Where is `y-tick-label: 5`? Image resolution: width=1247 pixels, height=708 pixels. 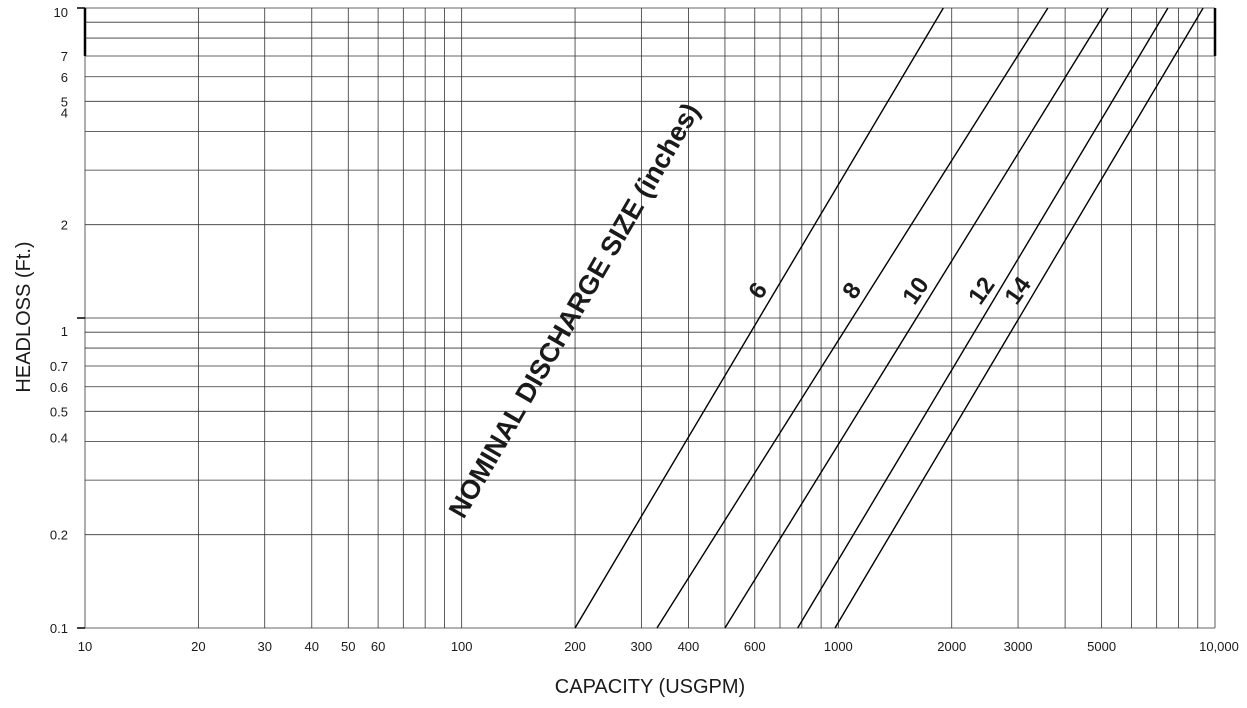 y-tick-label: 5 is located at coordinates (64, 101).